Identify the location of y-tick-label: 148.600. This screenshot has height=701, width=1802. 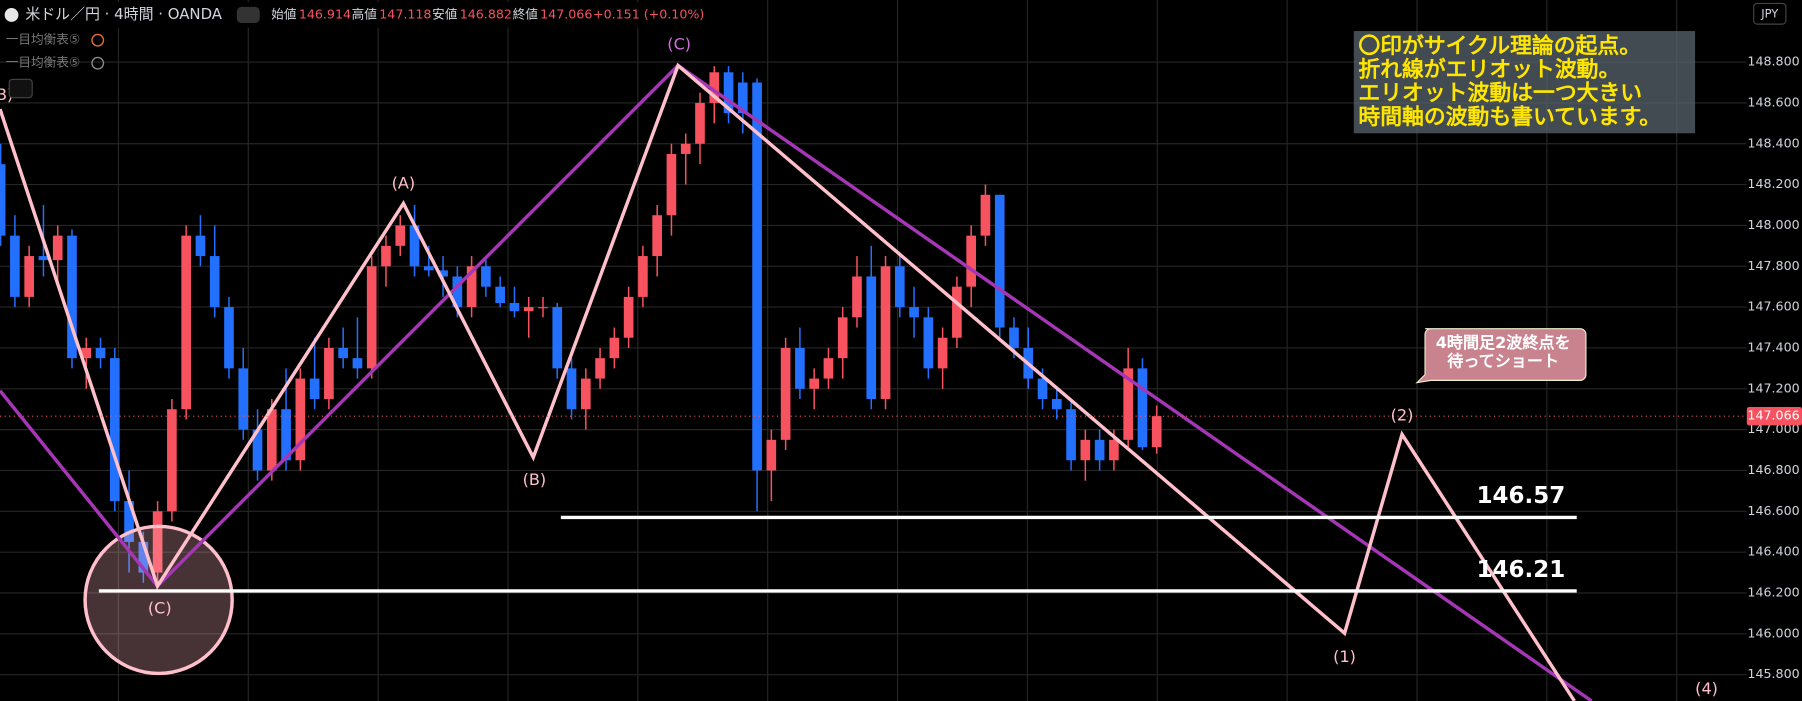
(1773, 101).